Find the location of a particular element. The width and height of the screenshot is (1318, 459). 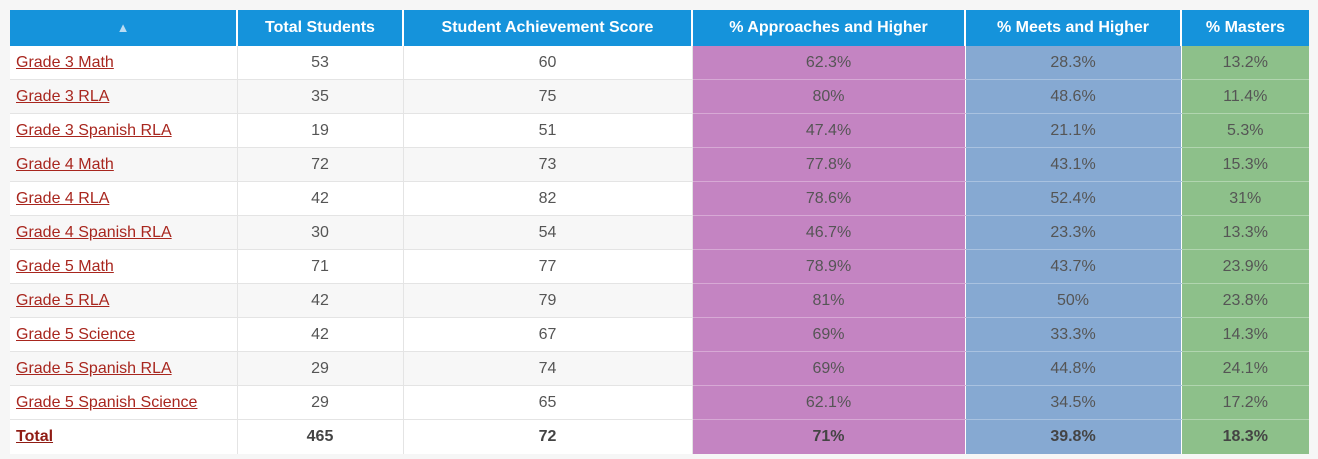

subject-name-cell: Grade 4 Math is located at coordinates (124, 164).